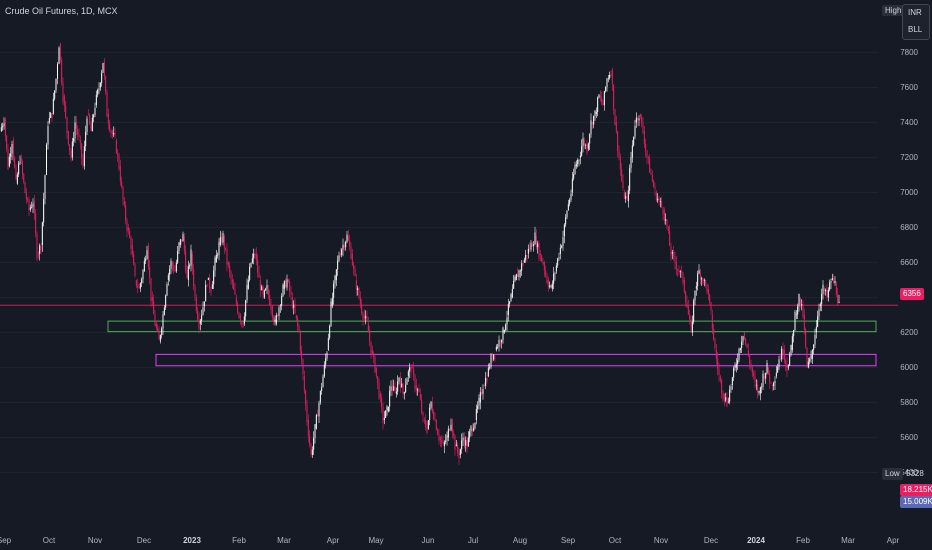 Image resolution: width=932 pixels, height=550 pixels. I want to click on y-tick-label: 5600, so click(909, 437).